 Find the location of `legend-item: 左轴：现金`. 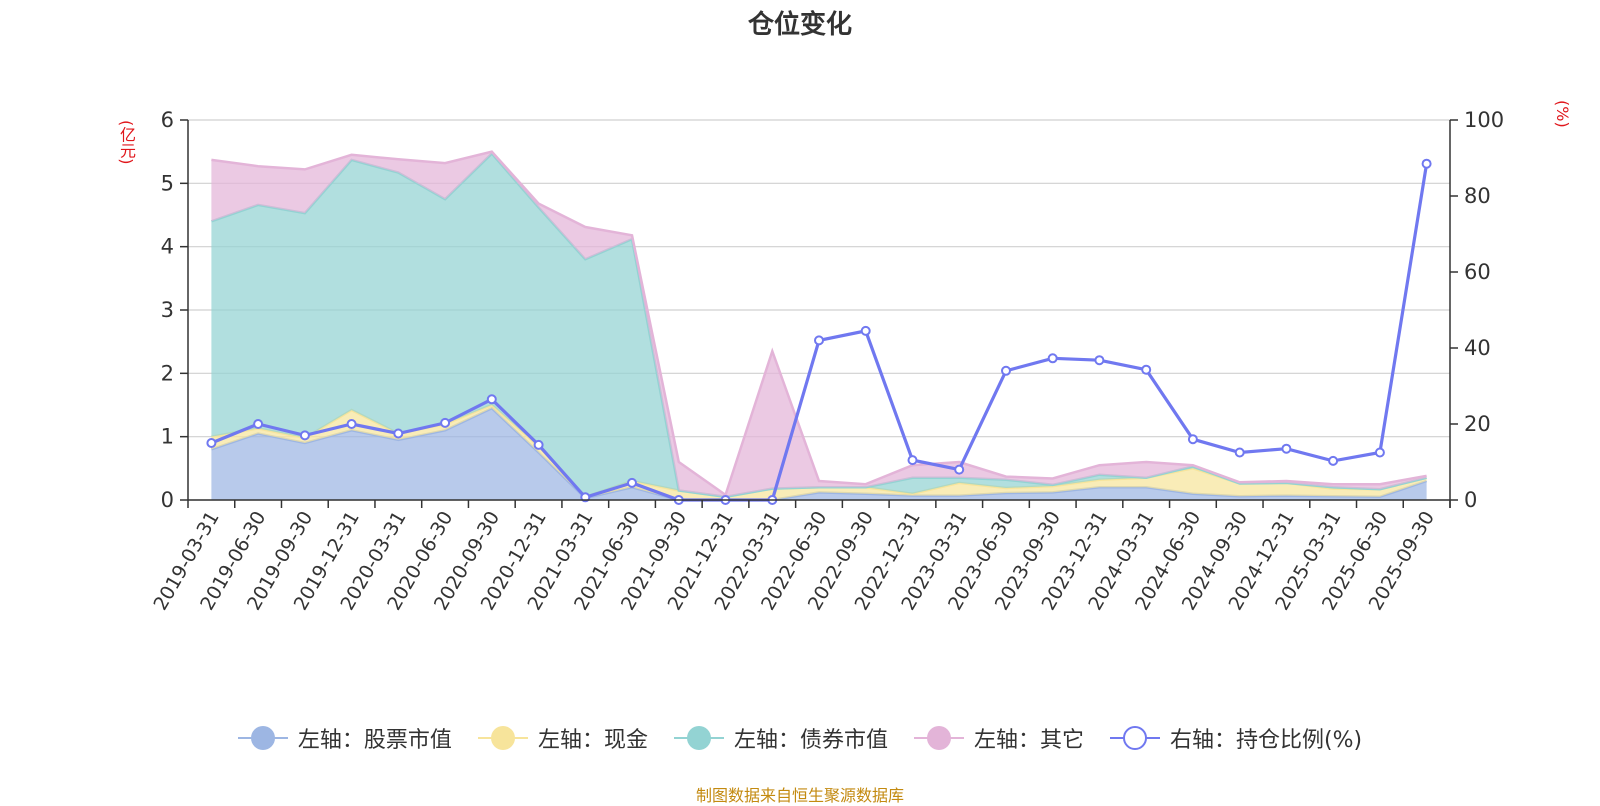

legend-item: 左轴：现金 is located at coordinates (562, 738).